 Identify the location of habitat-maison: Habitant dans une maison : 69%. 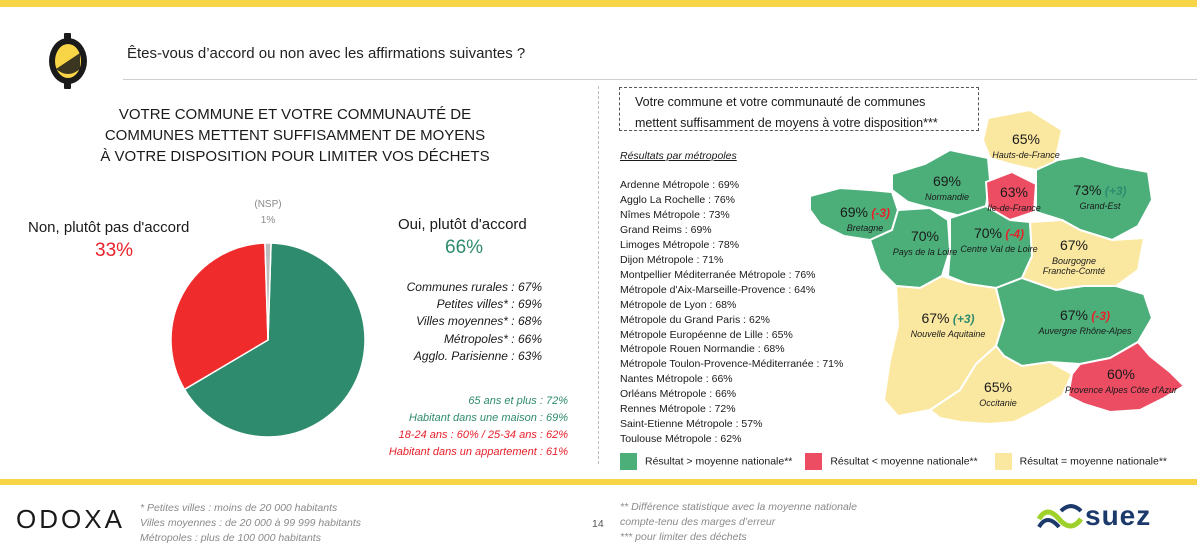
(488, 418).